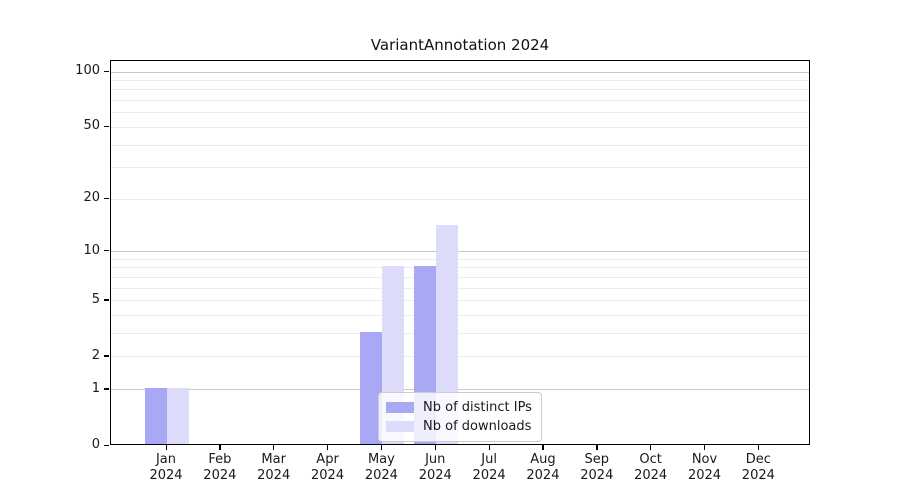 This screenshot has height=500, width=900. What do you see at coordinates (95, 299) in the screenshot?
I see `y-tick-label: 5` at bounding box center [95, 299].